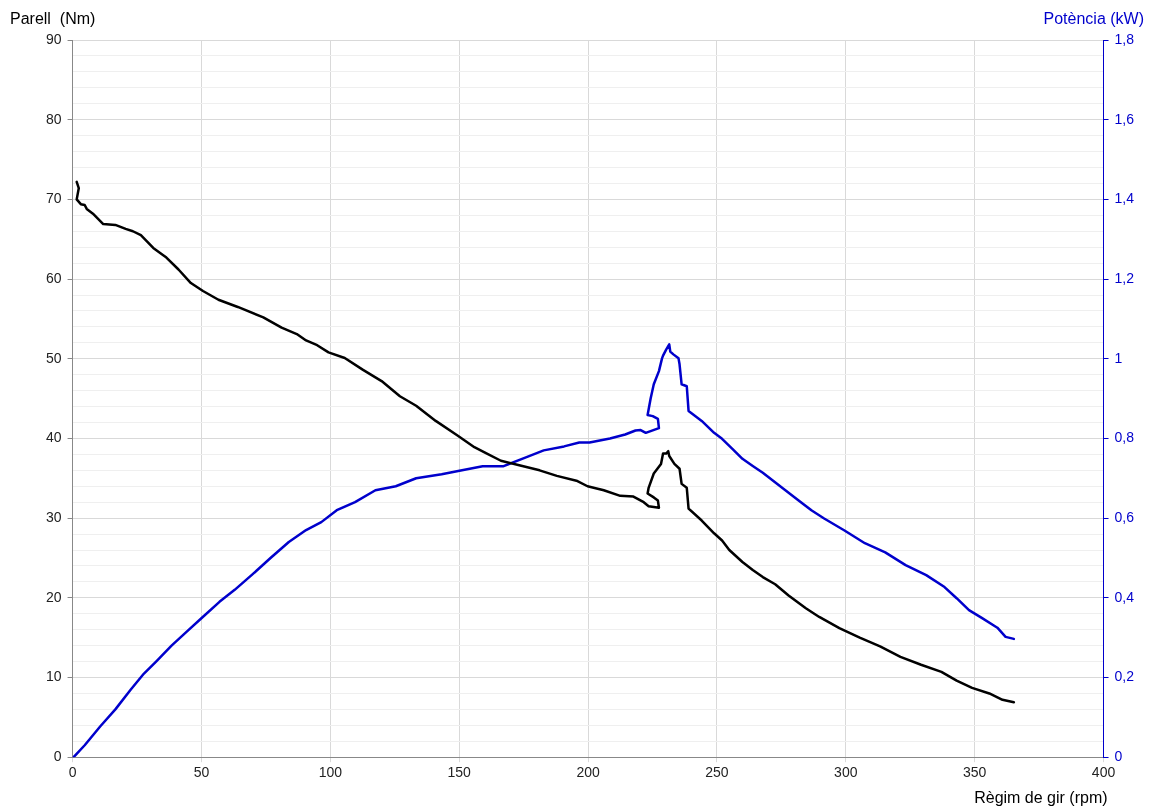  What do you see at coordinates (53, 357) in the screenshot?
I see `y-tick-label: 50` at bounding box center [53, 357].